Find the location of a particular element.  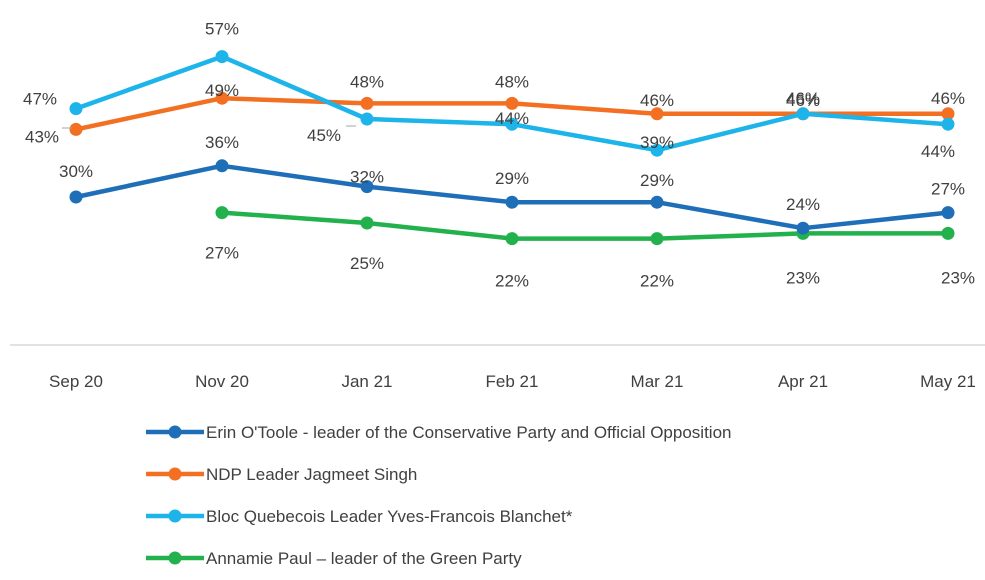

data-label: 24% is located at coordinates (803, 204).